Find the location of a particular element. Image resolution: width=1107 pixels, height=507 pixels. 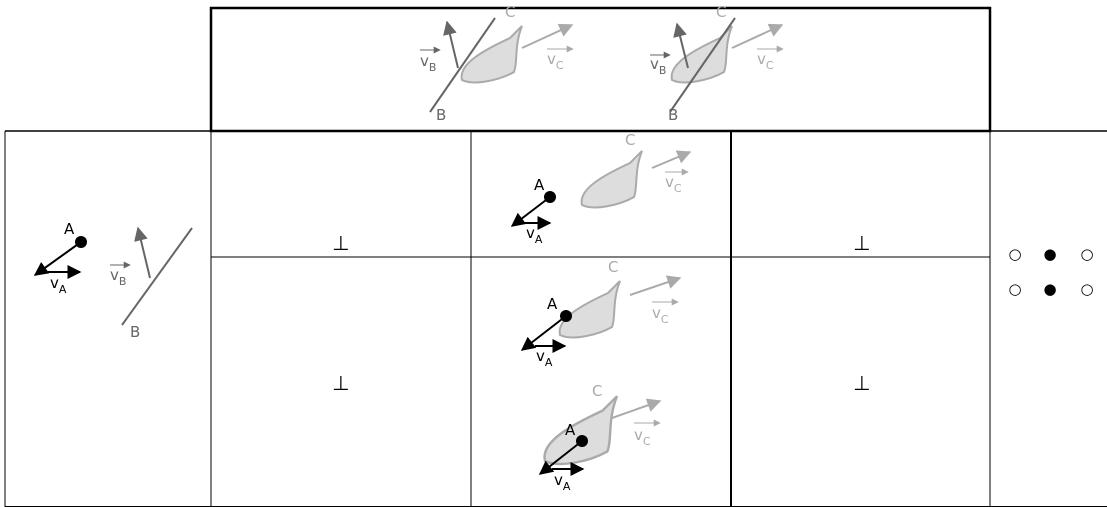

right-symbols: ○ ● ○ ○ ● ○ is located at coordinates (1050, 271).